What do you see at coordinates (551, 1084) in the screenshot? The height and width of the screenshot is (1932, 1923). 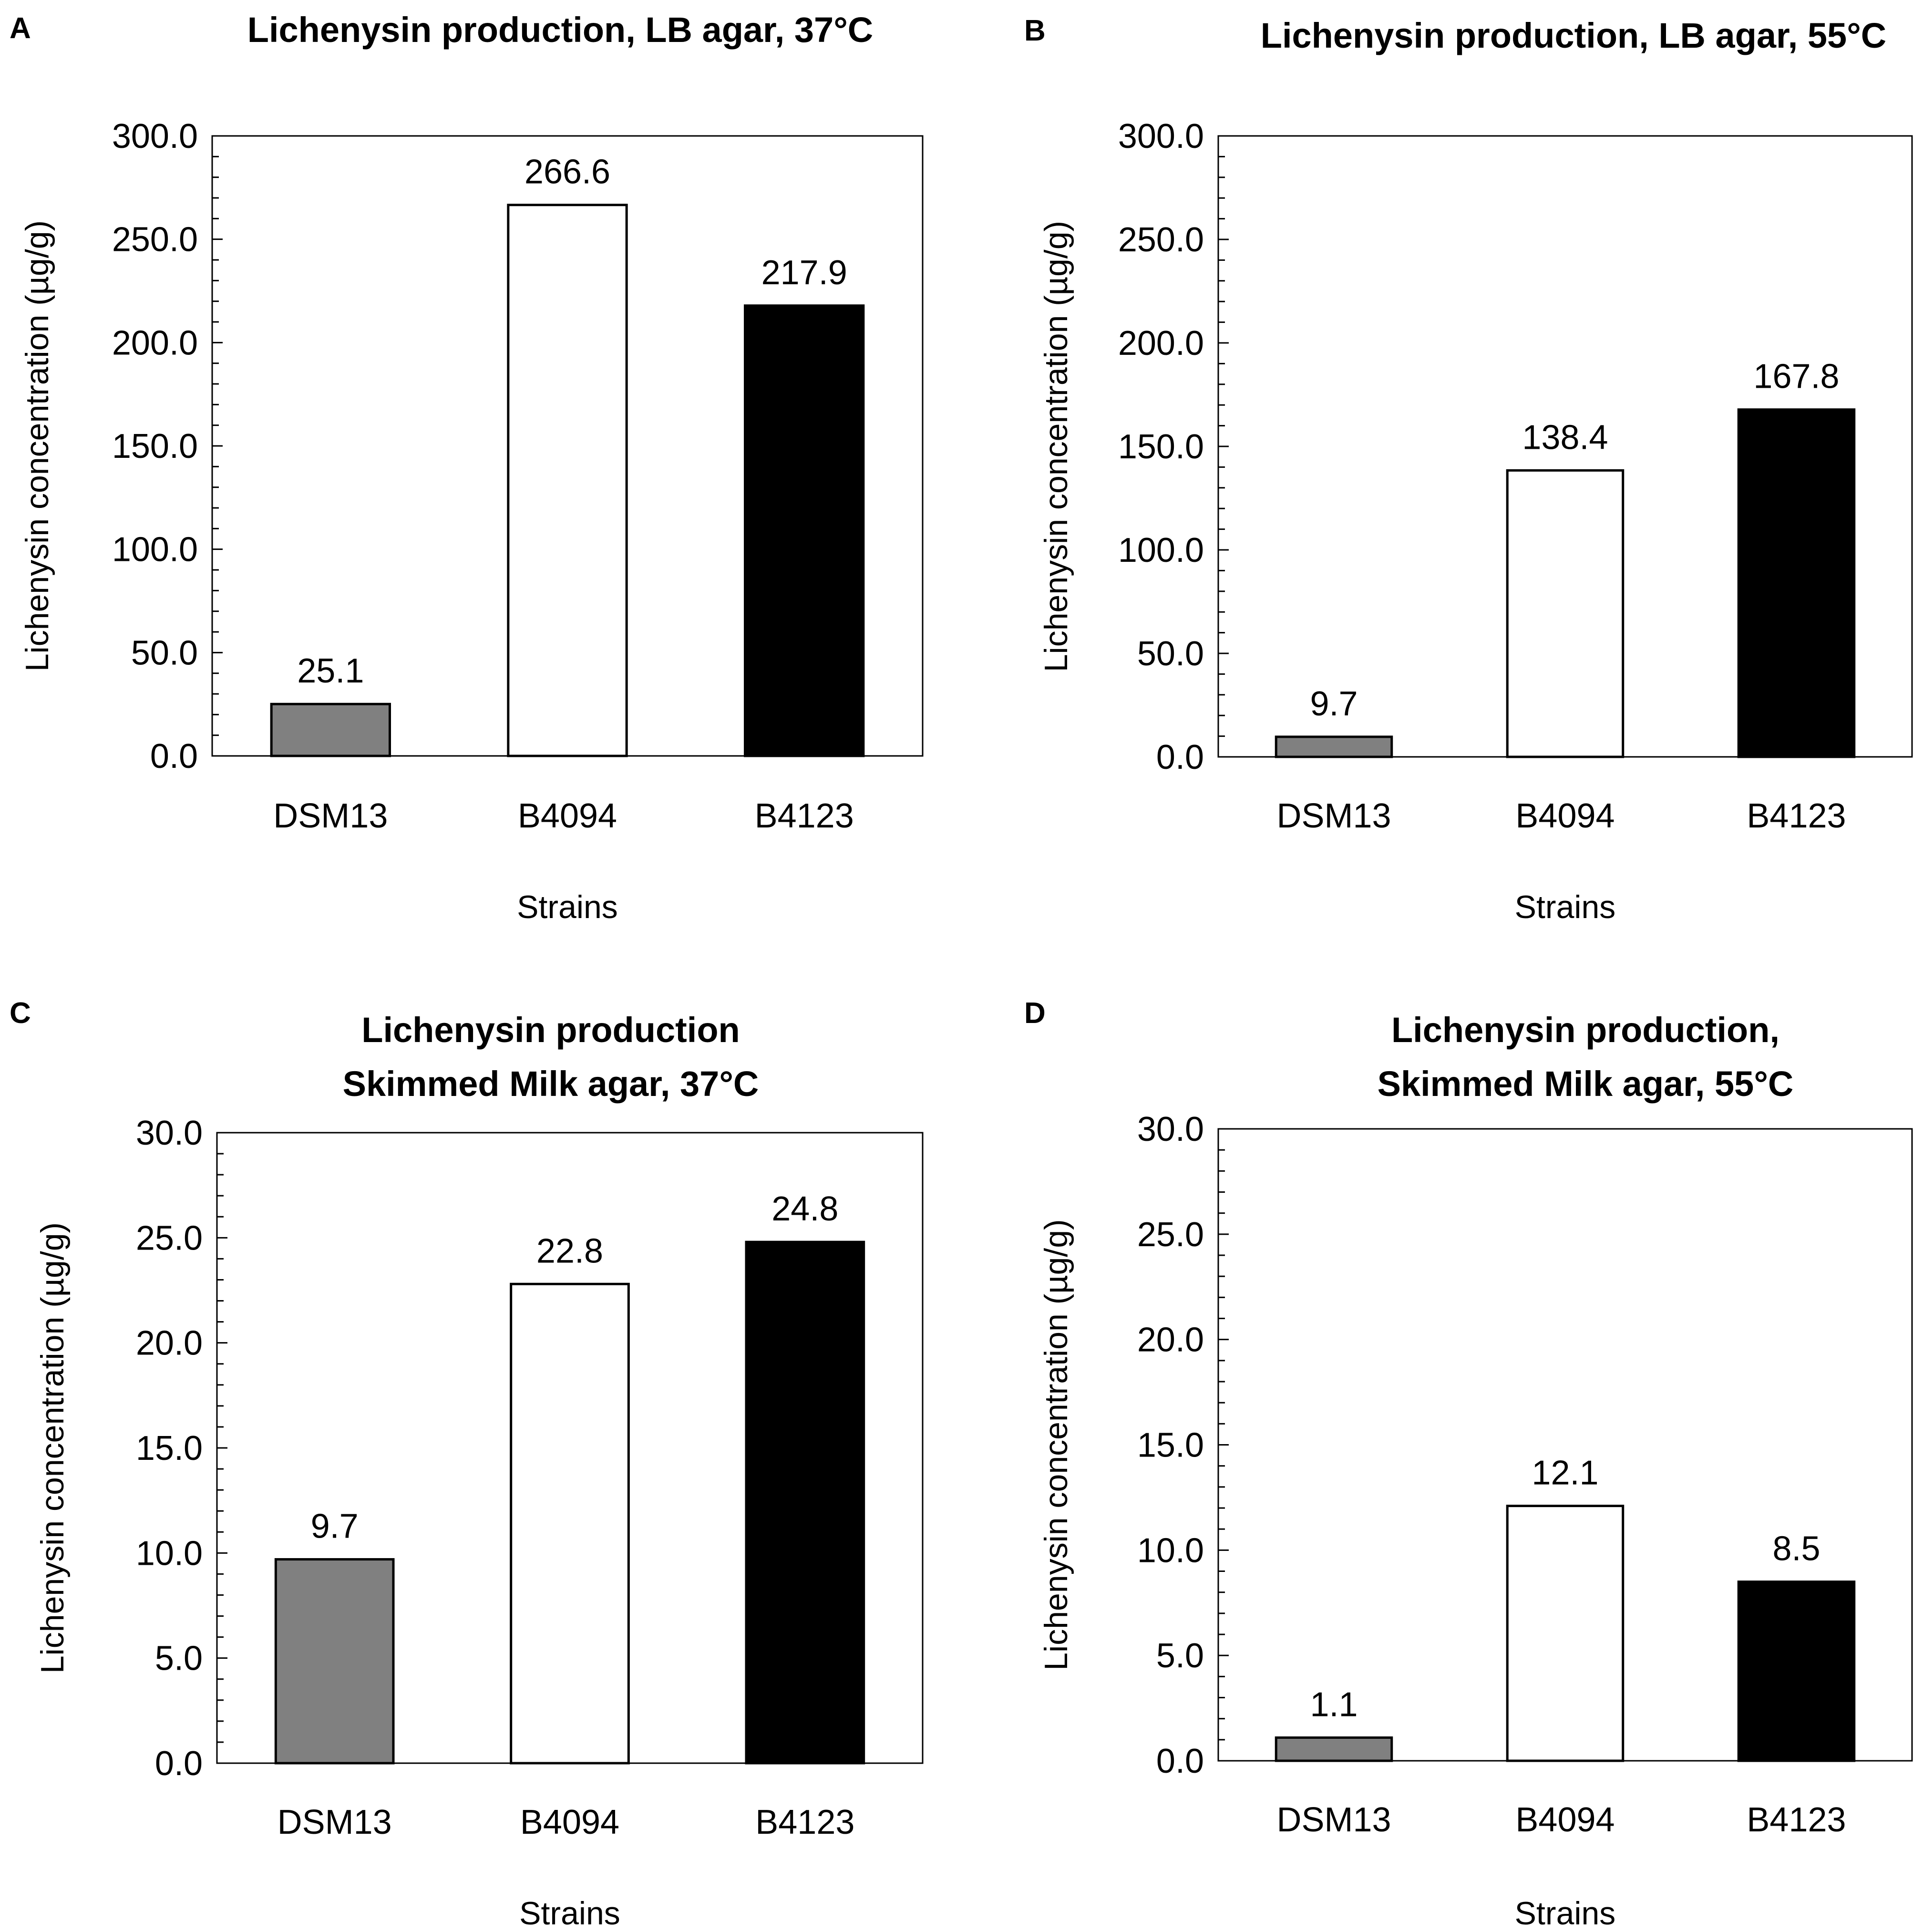 I see `chart-title: Skimmed Milk agar, 37°C` at bounding box center [551, 1084].